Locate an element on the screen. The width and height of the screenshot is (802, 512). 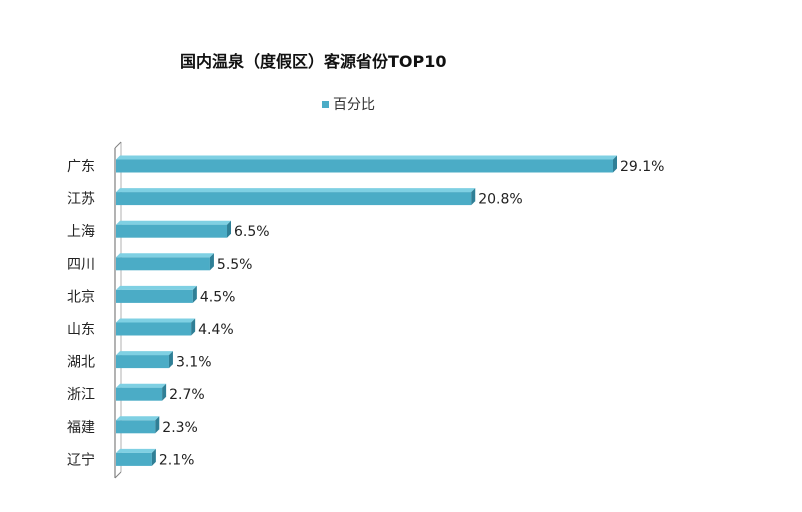
category-label: 江苏 is located at coordinates (81, 200).